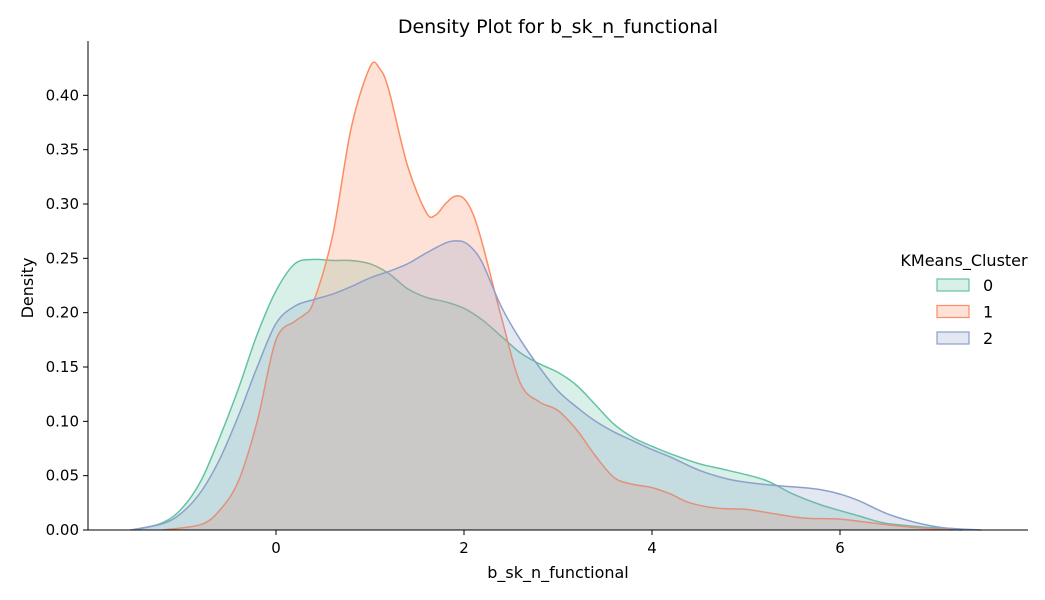 This screenshot has height=600, width=1045. Describe the element at coordinates (62, 421) in the screenshot. I see `y-tick-label: 0.10` at that location.